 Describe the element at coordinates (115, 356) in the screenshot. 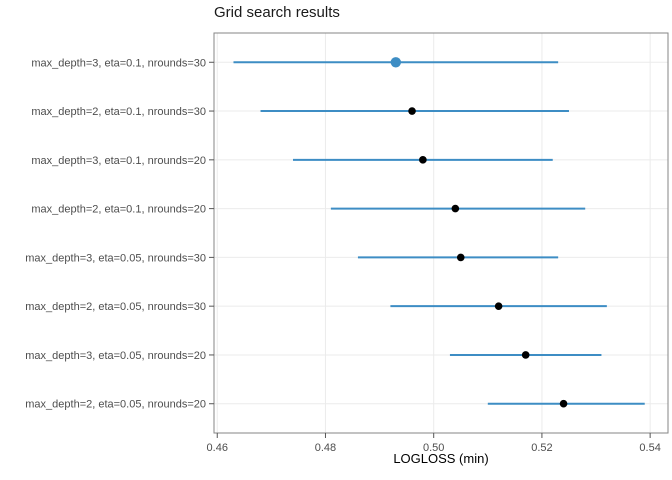

I see `y-category-label: max_depth=3, eta=0.05, nrounds=20` at that location.